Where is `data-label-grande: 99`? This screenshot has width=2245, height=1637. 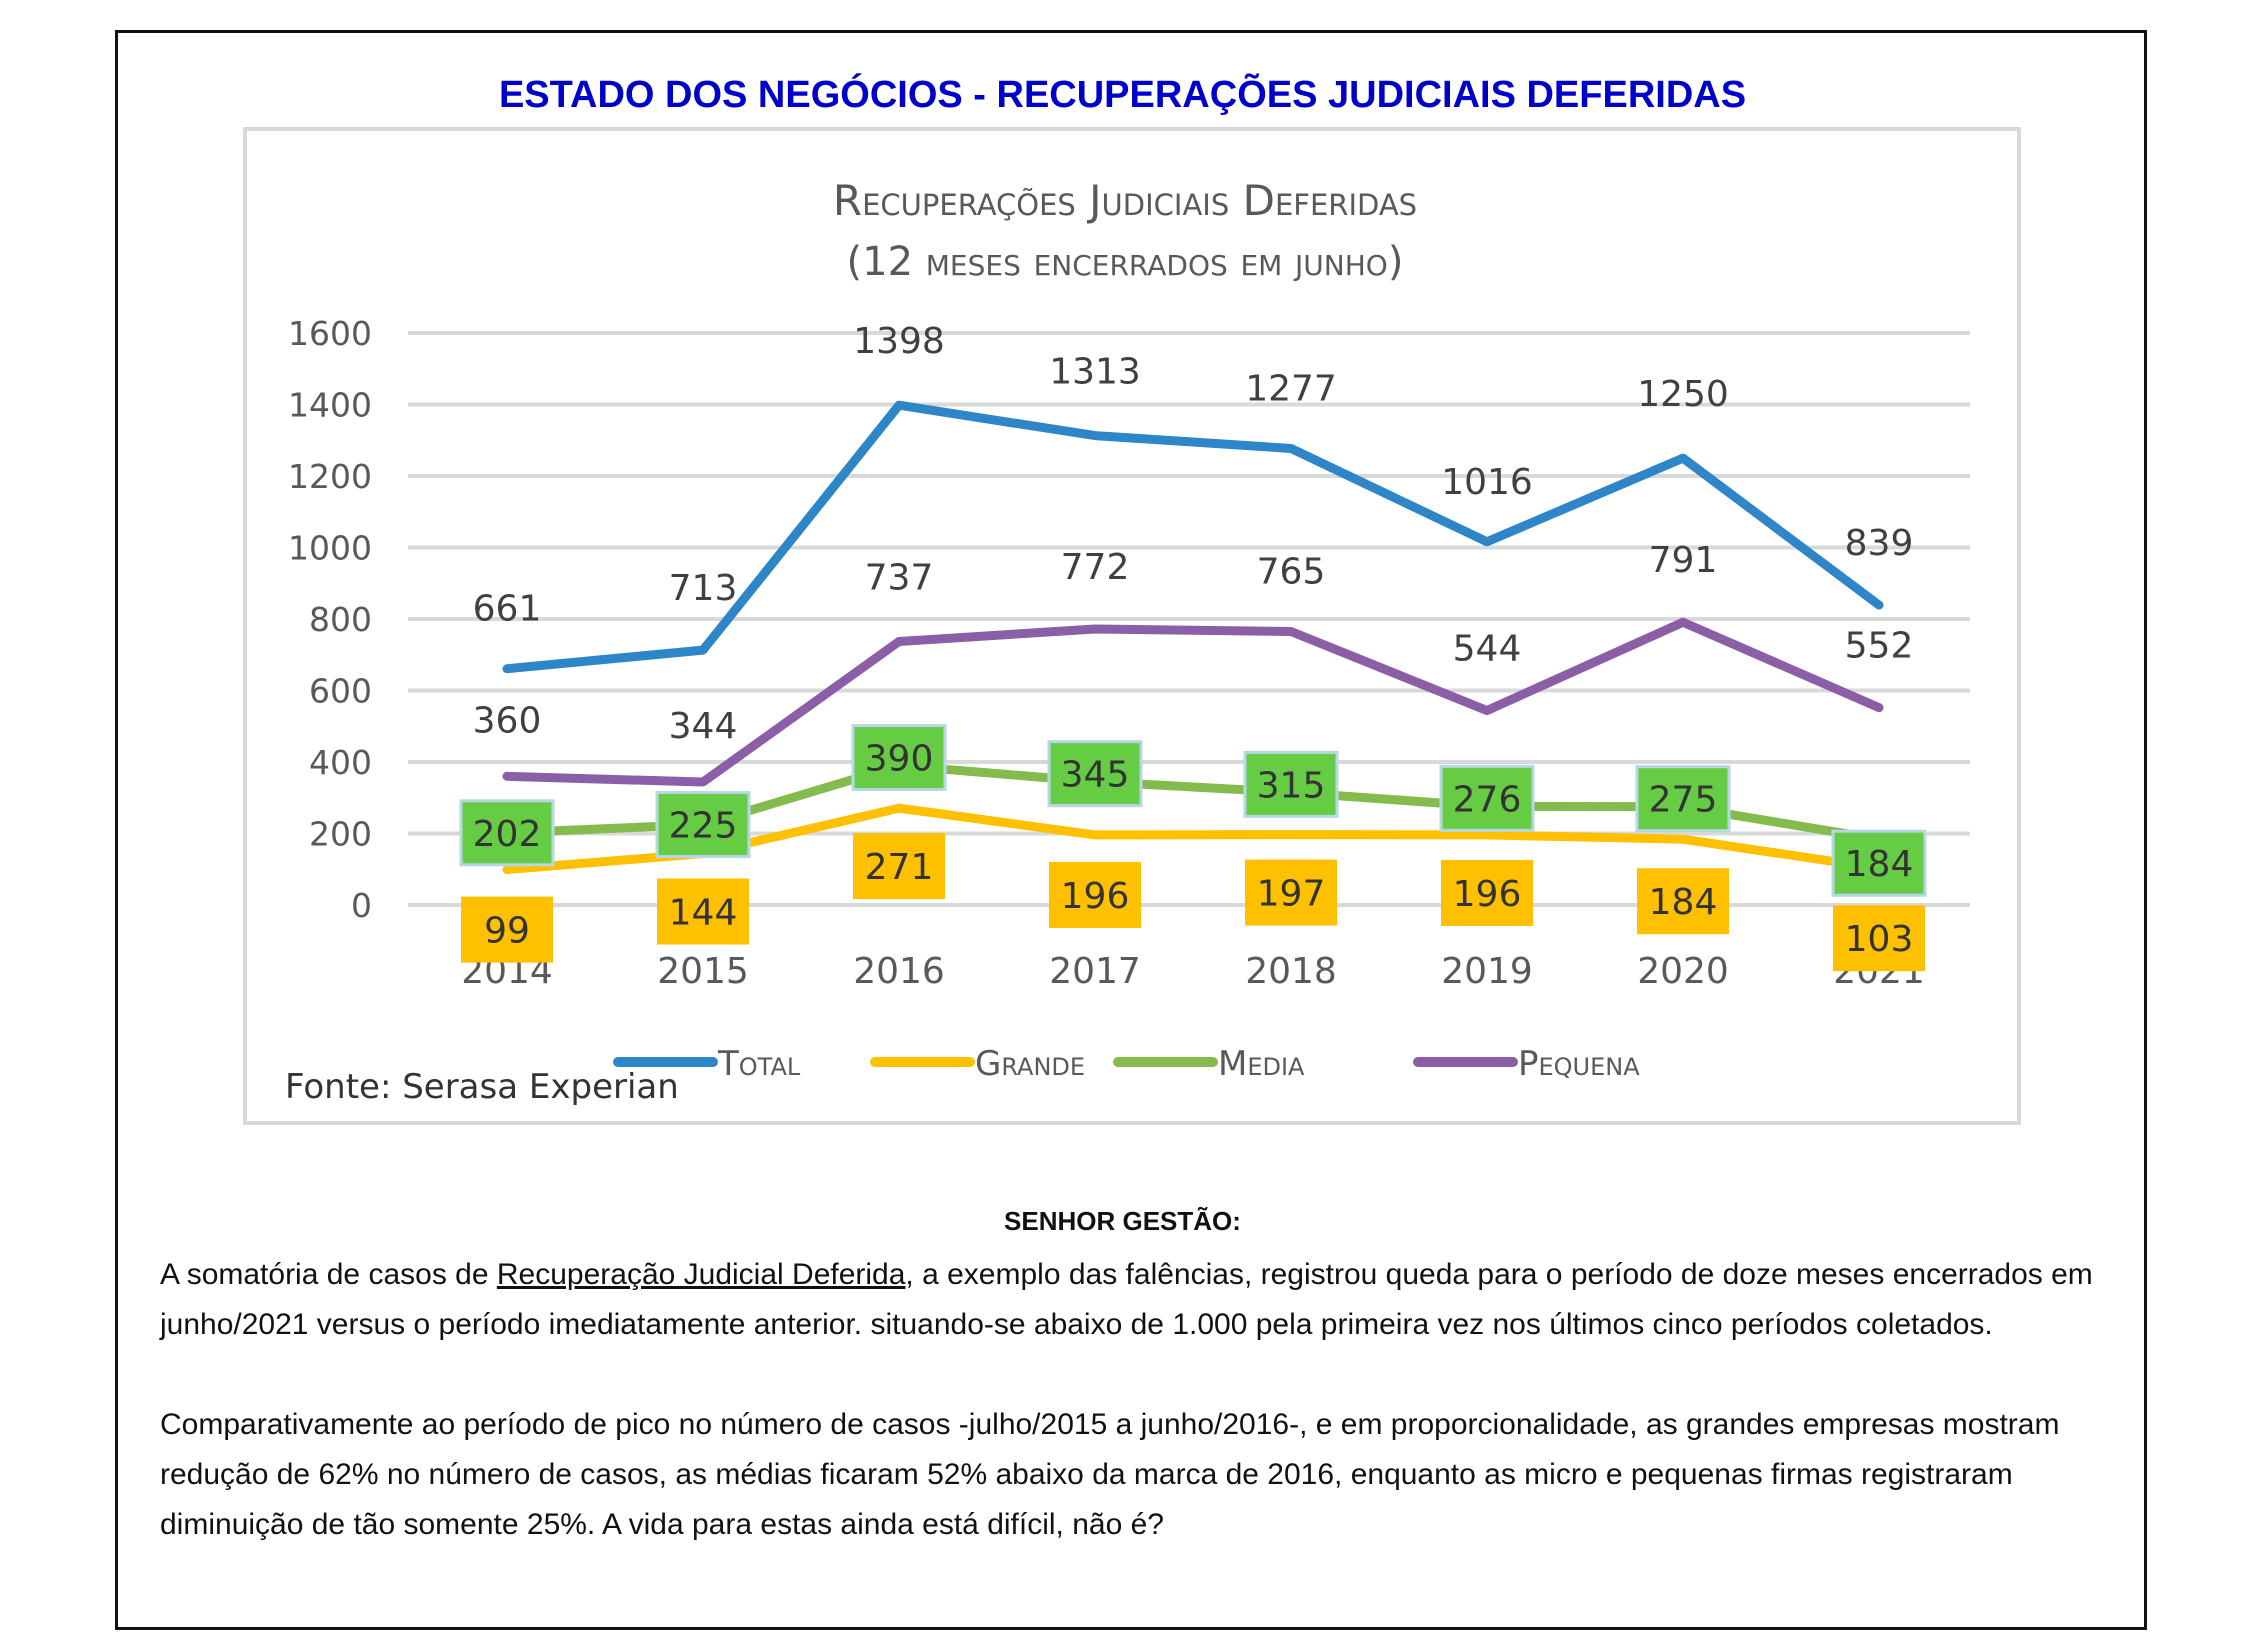
data-label-grande: 99 is located at coordinates (507, 929).